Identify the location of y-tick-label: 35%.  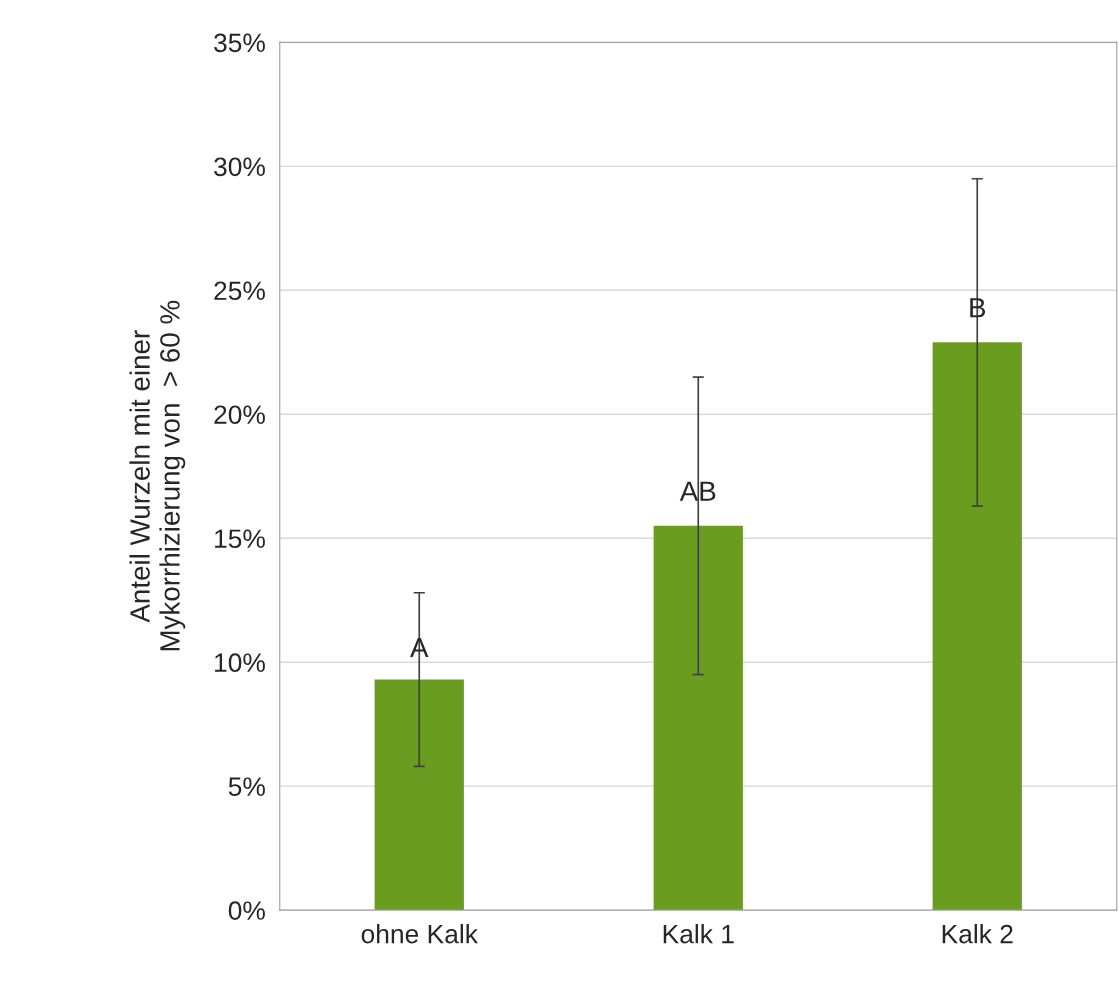
(239, 43).